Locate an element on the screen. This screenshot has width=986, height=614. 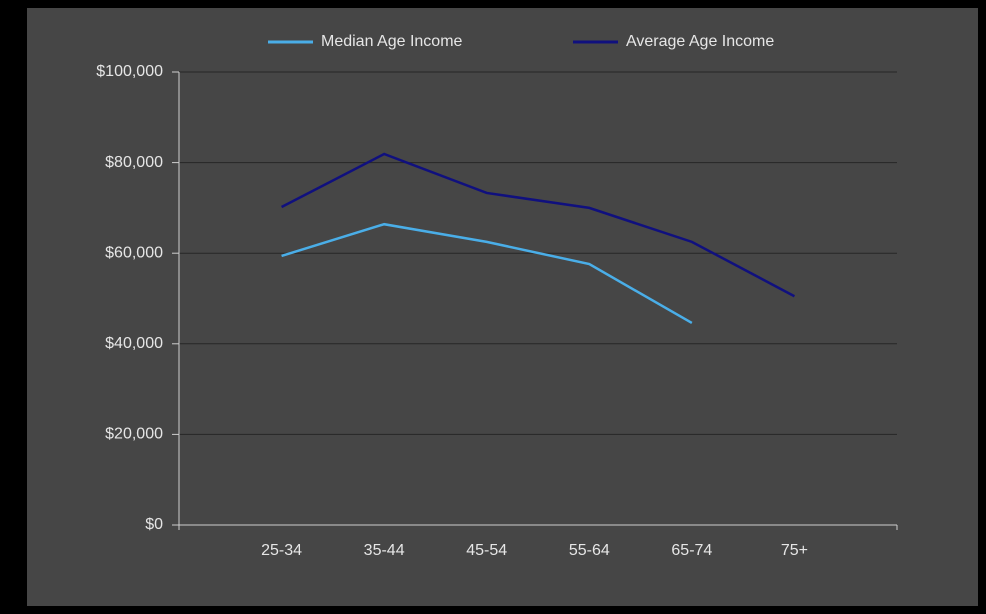
x-tick-label: 55-64 is located at coordinates (589, 550).